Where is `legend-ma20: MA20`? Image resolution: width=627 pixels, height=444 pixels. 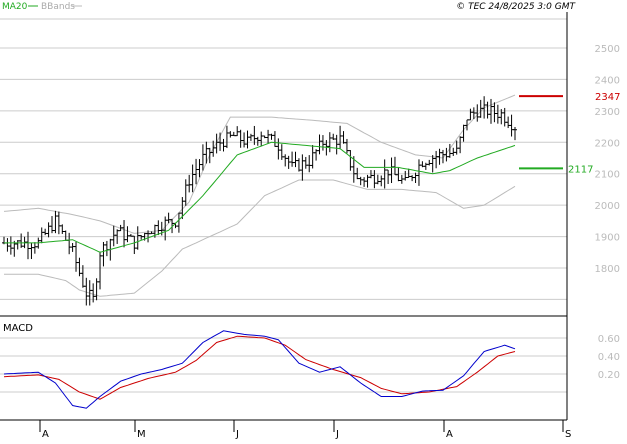
legend-ma20: MA20 is located at coordinates (15, 7).